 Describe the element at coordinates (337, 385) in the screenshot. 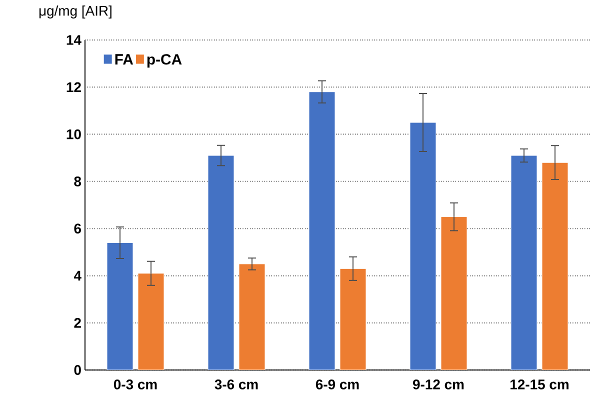

I see `x-tick-label: 6-9 cm` at that location.